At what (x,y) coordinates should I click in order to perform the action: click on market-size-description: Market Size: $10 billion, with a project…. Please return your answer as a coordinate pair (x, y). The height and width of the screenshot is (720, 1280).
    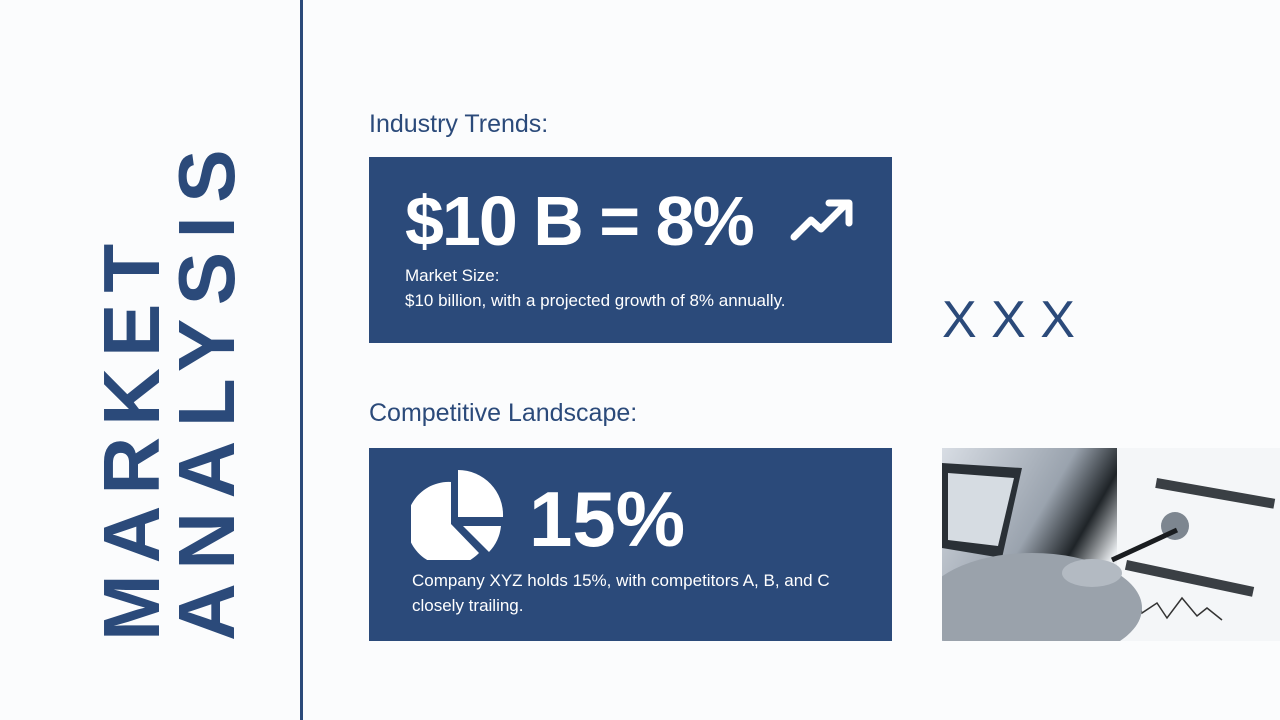
    Looking at the image, I should click on (595, 288).